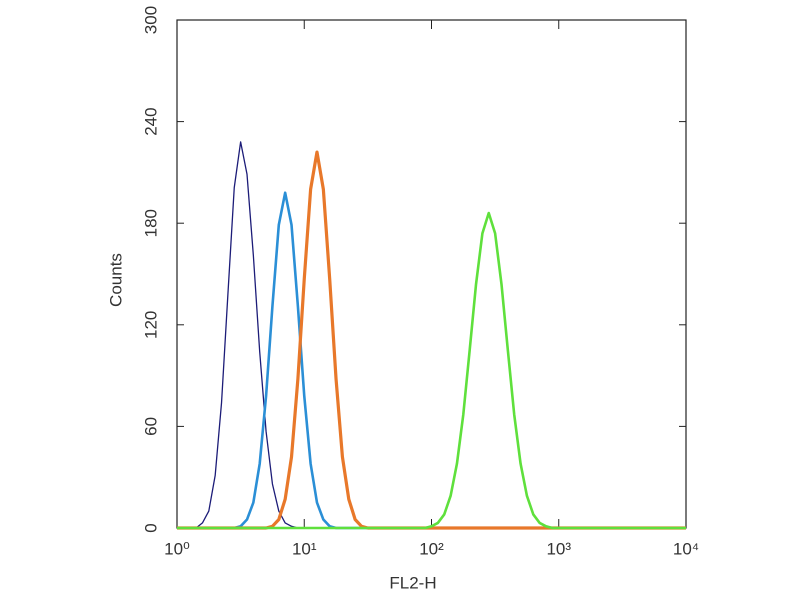 Image resolution: width=800 pixels, height=600 pixels. I want to click on x-tick-label: 10¹, so click(304, 548).